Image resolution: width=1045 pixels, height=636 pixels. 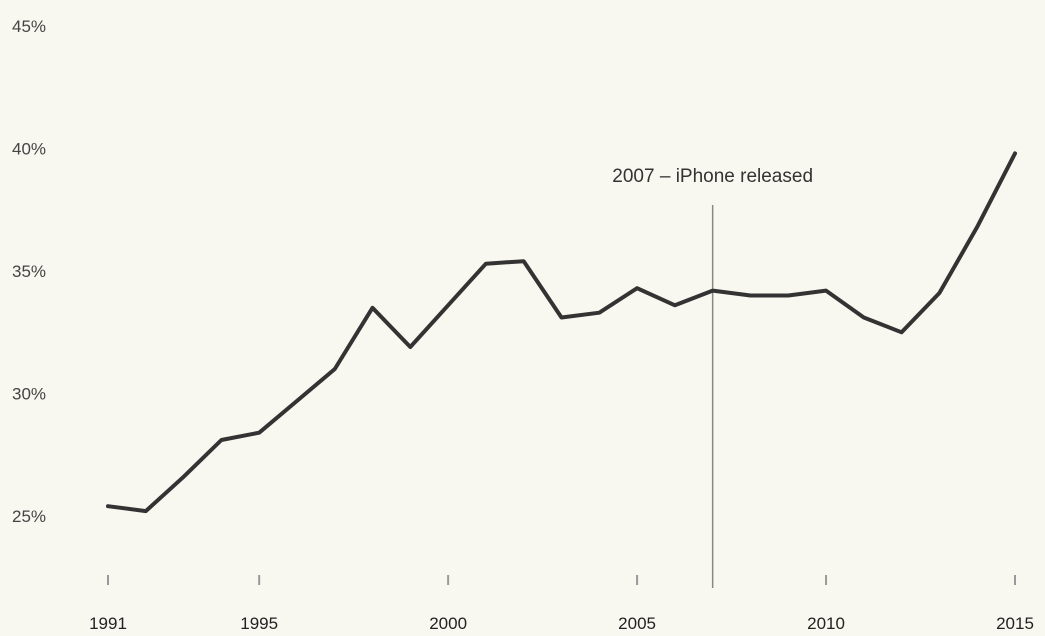 What do you see at coordinates (29, 26) in the screenshot?
I see `y-tick-label: 45%` at bounding box center [29, 26].